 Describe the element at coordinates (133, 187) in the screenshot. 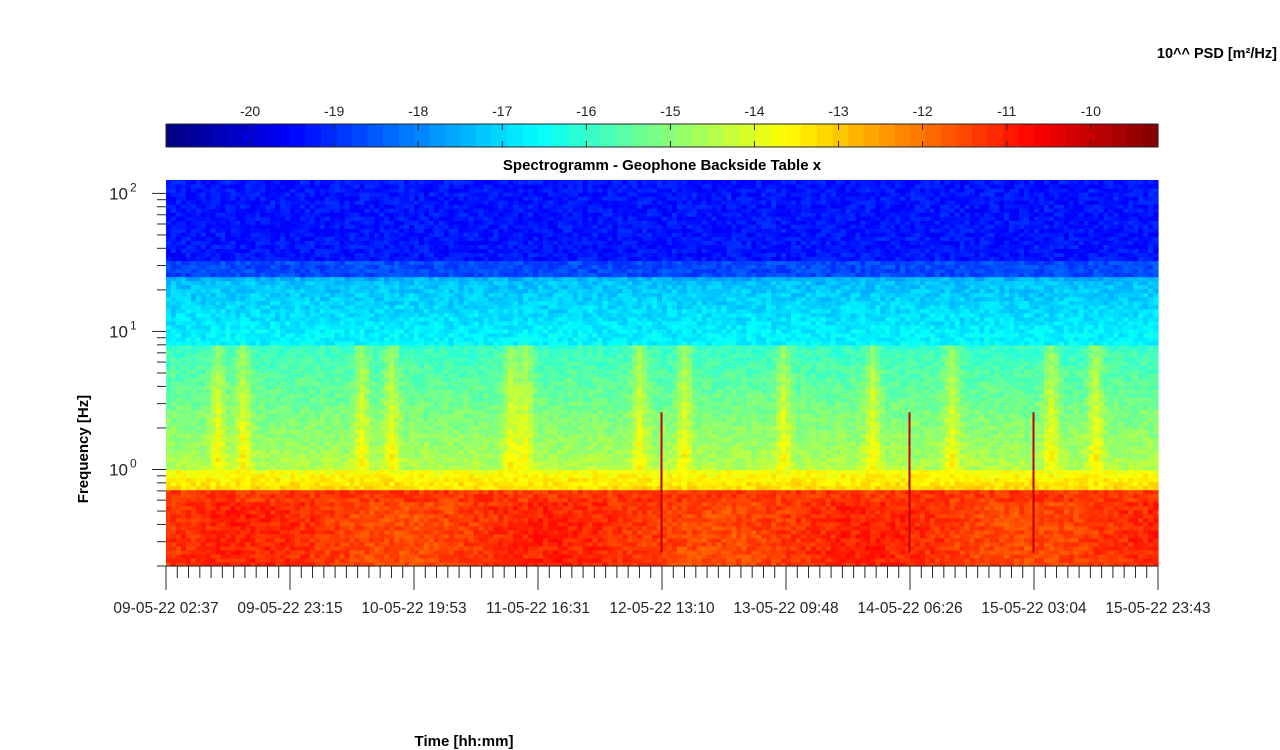

I see `y-tick-exponent: 2` at that location.